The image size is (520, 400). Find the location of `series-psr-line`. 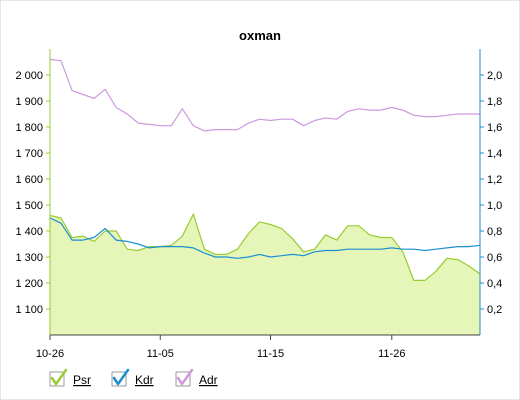

series-psr-line is located at coordinates (265, 247).